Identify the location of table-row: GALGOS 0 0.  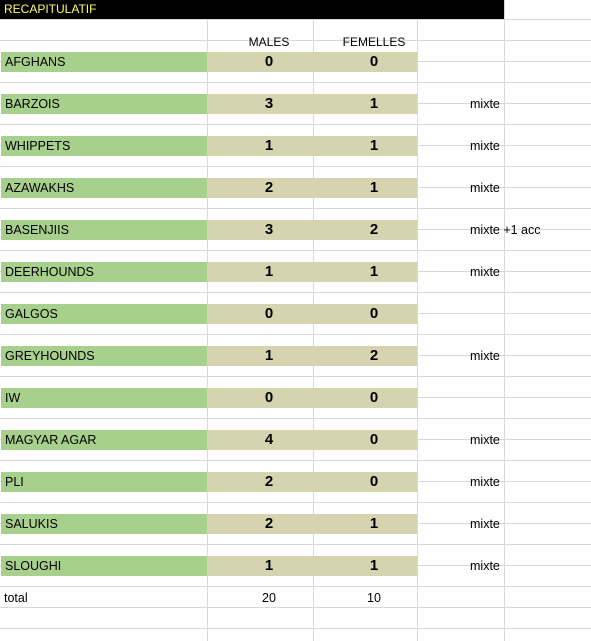
(252, 314).